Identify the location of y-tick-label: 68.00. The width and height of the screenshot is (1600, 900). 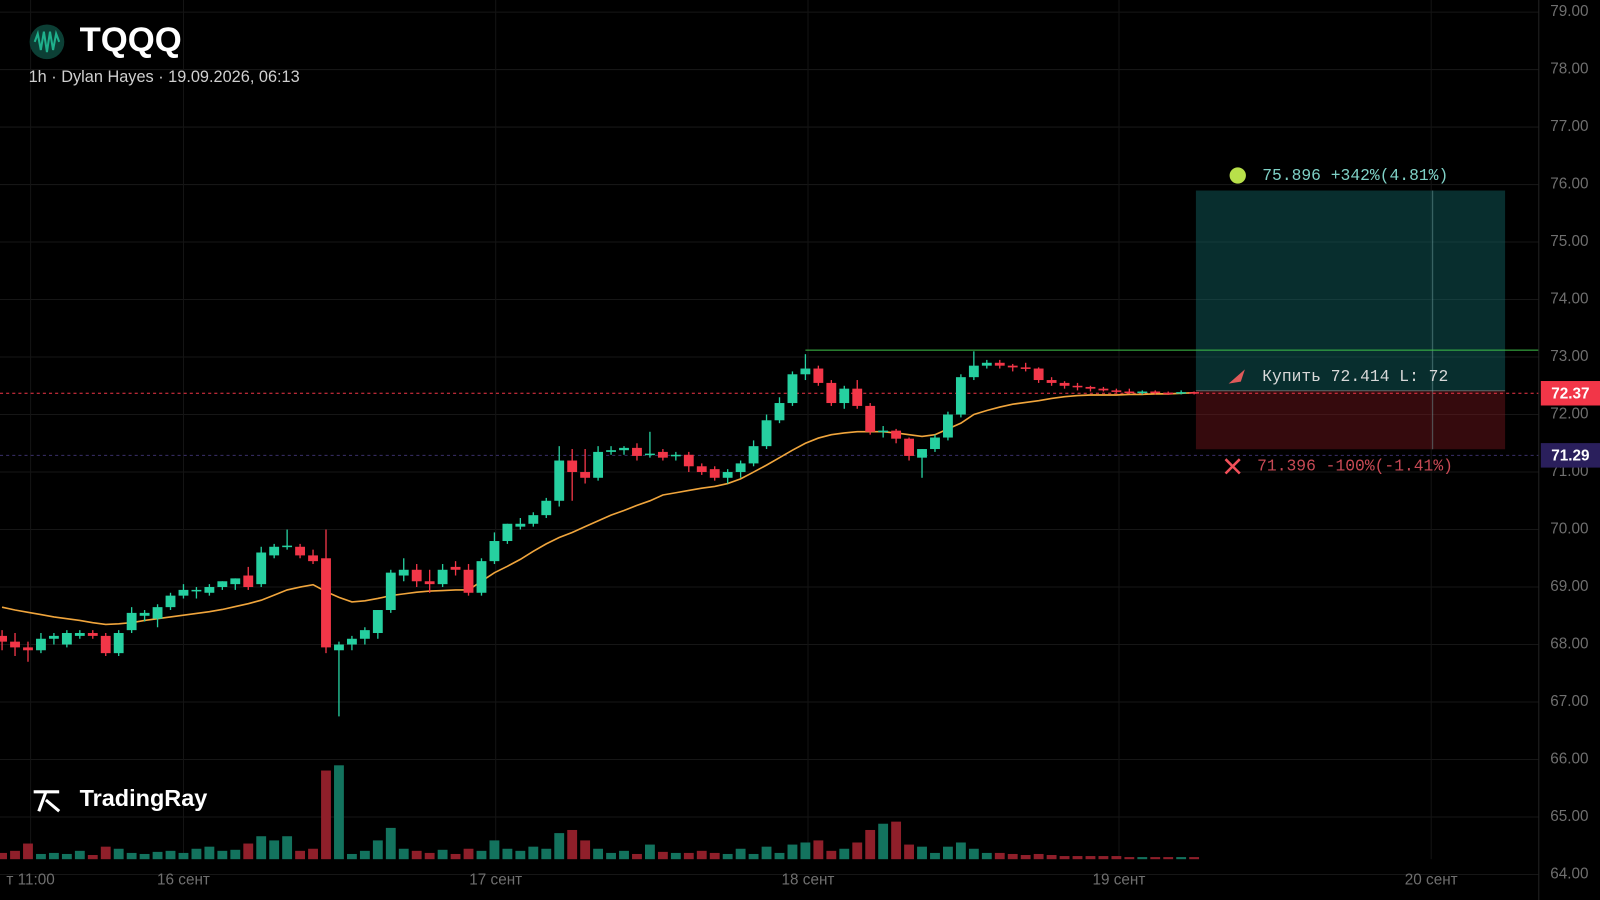
(1569, 644).